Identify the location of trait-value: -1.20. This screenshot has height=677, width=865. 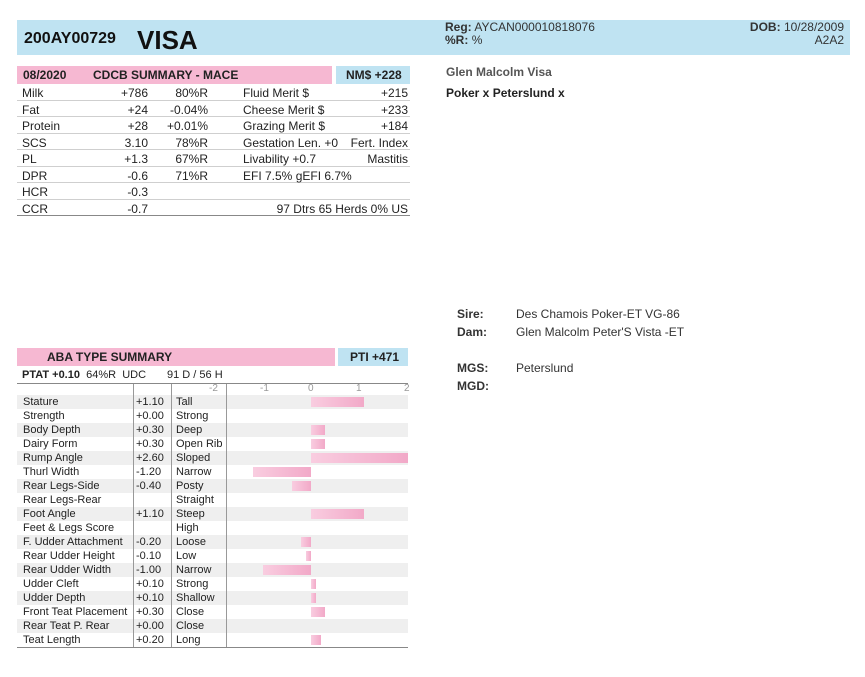
(149, 472).